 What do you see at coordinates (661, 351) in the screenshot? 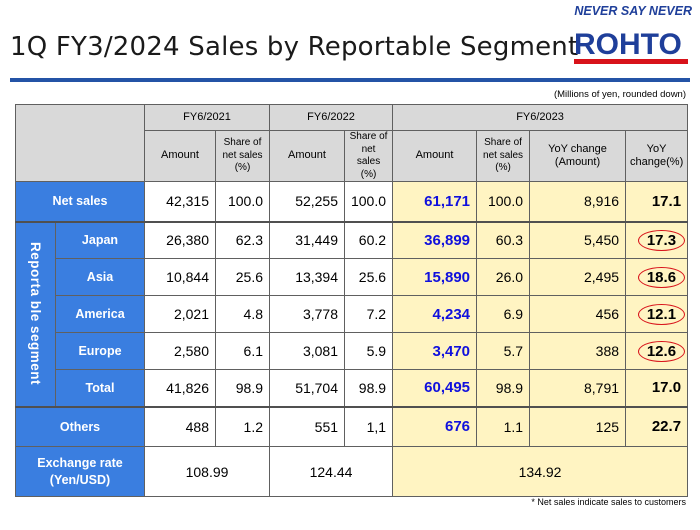
I see `highlight-circle: 12.6` at bounding box center [661, 351].